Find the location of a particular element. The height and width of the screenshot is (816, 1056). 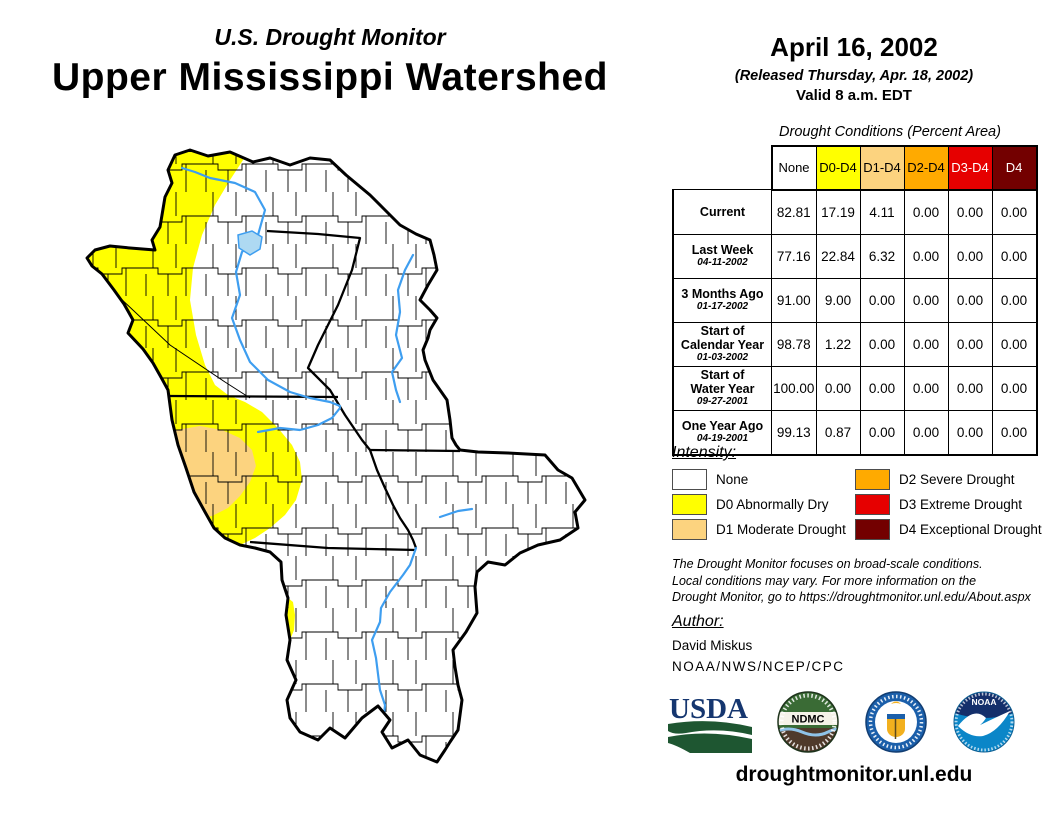

author-org: NOAA/NWS/NCEP/CPC is located at coordinates (758, 666).